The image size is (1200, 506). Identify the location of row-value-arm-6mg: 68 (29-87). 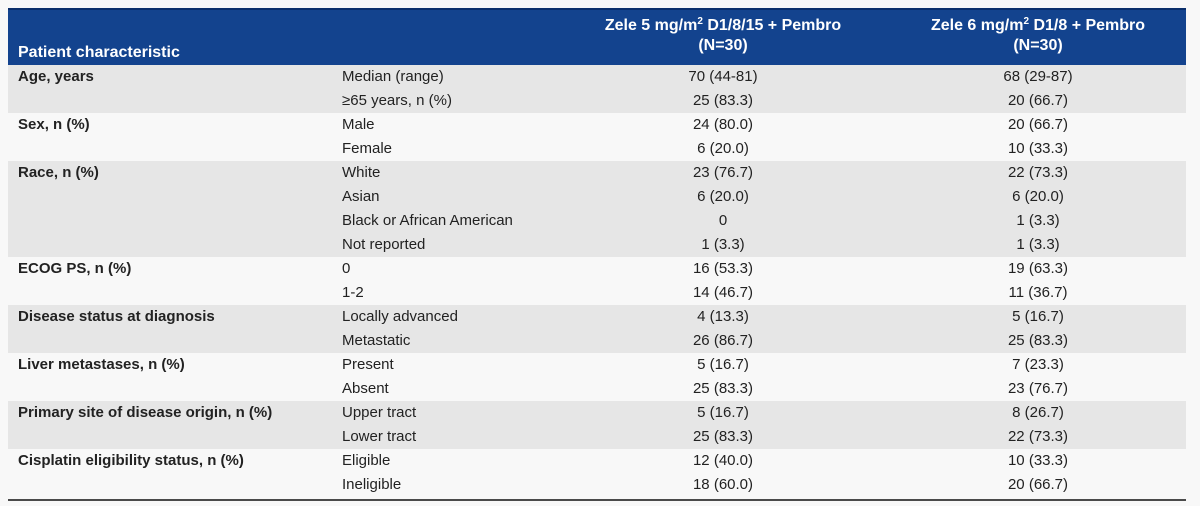
(1038, 76).